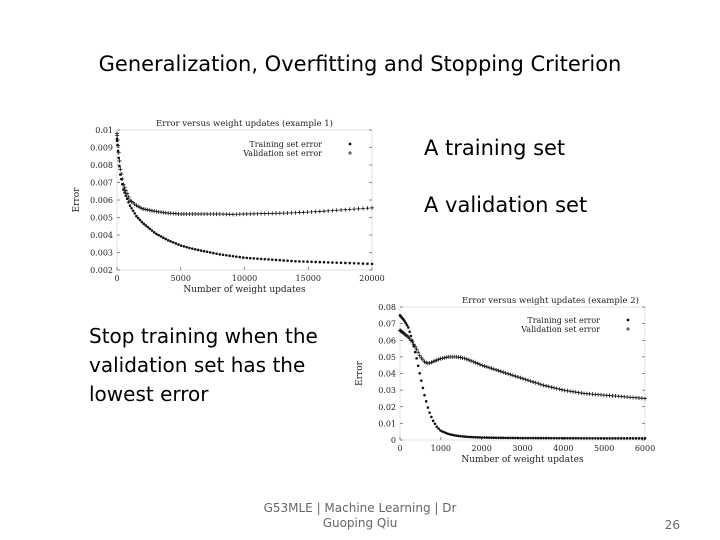 Image resolution: width=720 pixels, height=540 pixels. Describe the element at coordinates (244, 290) in the screenshot. I see `x-axis-label: Number of weight updates` at that location.